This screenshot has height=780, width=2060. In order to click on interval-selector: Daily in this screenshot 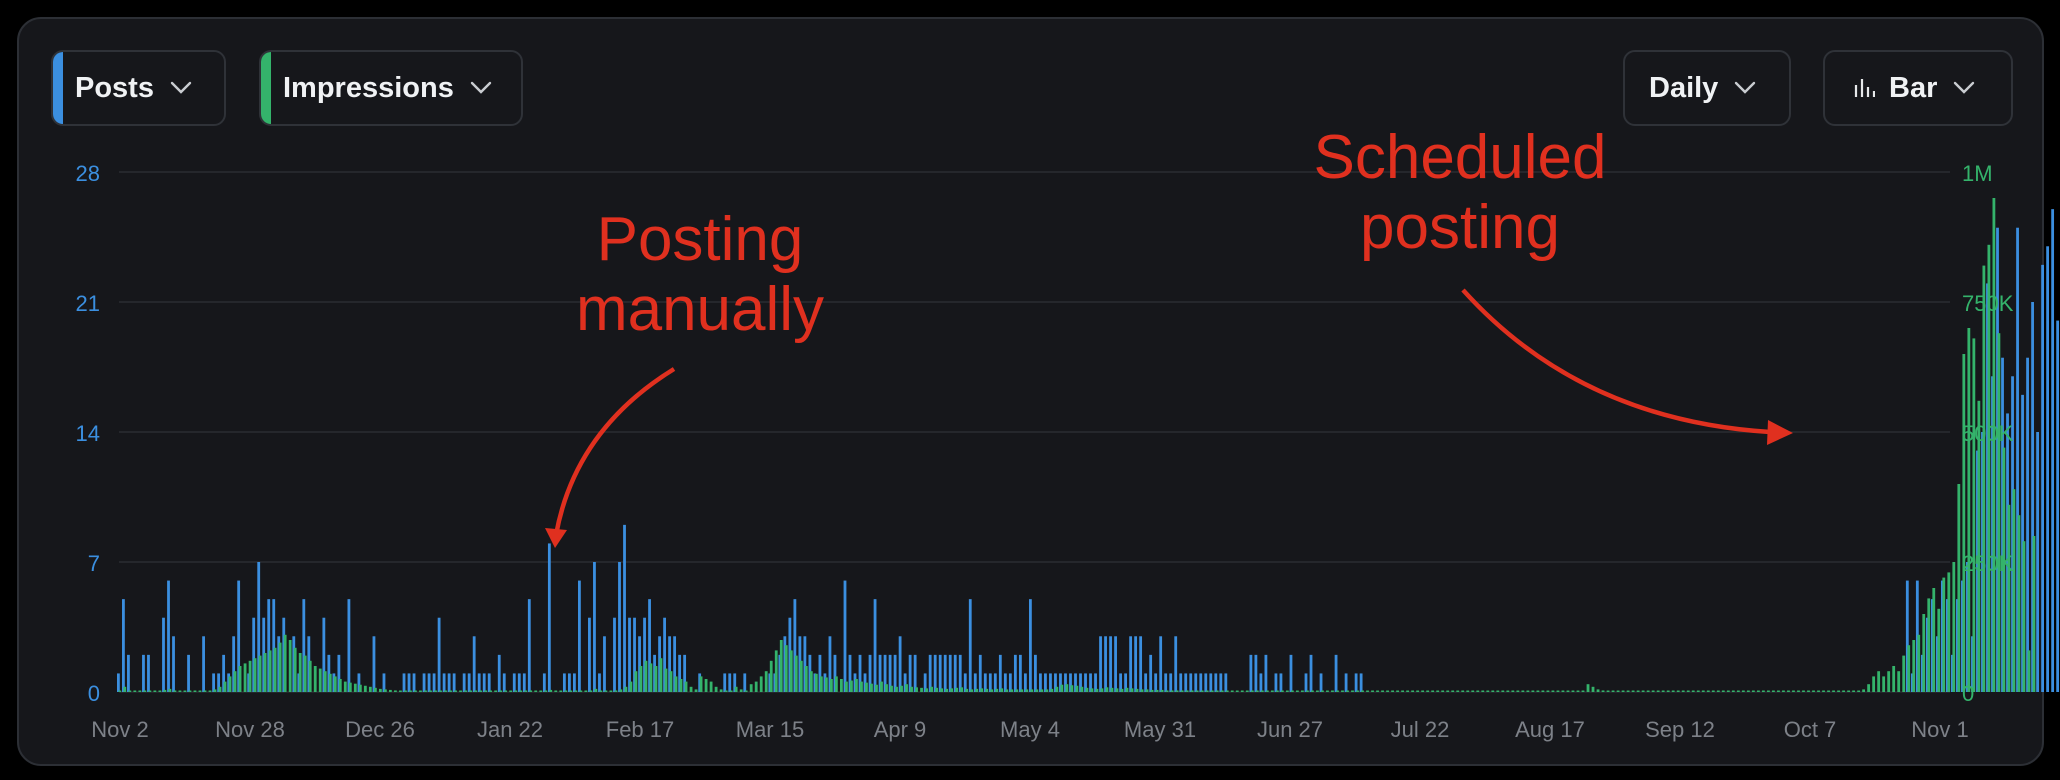, I will do `click(1707, 88)`.